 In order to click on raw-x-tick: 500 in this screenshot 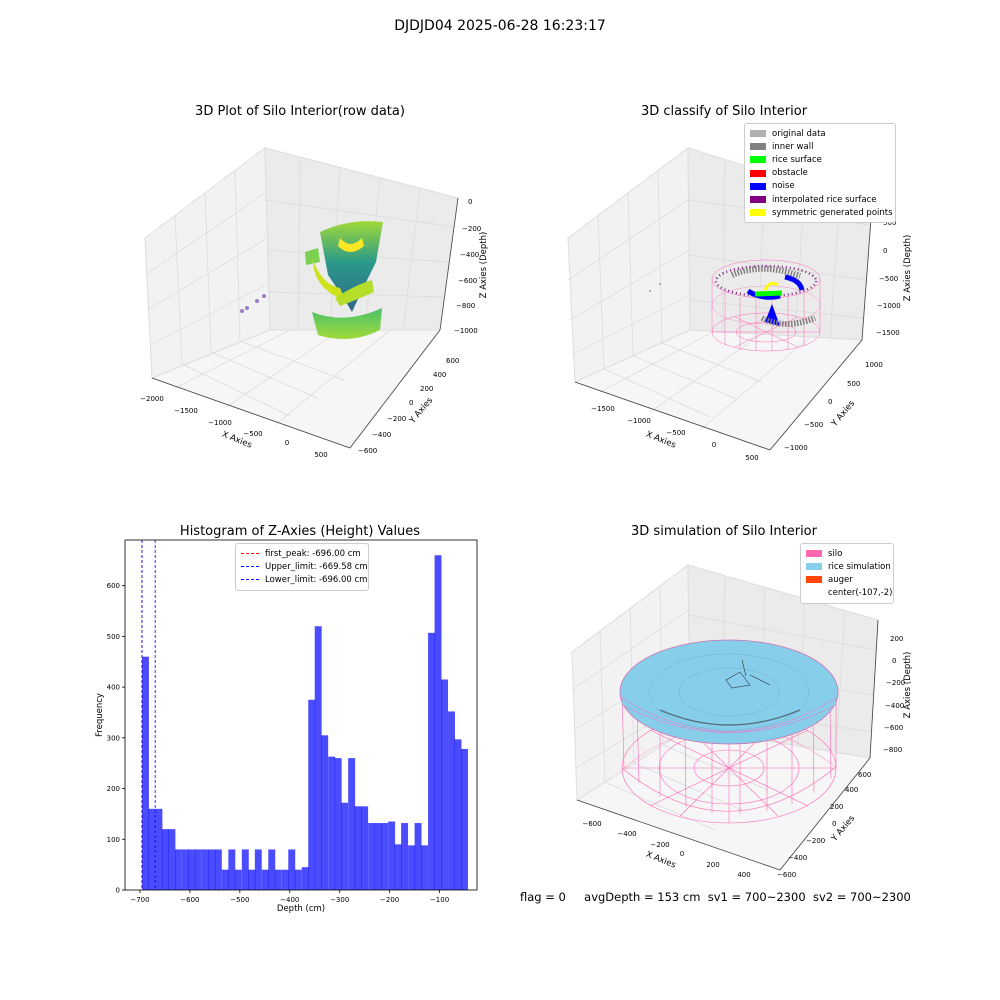, I will do `click(320, 455)`.